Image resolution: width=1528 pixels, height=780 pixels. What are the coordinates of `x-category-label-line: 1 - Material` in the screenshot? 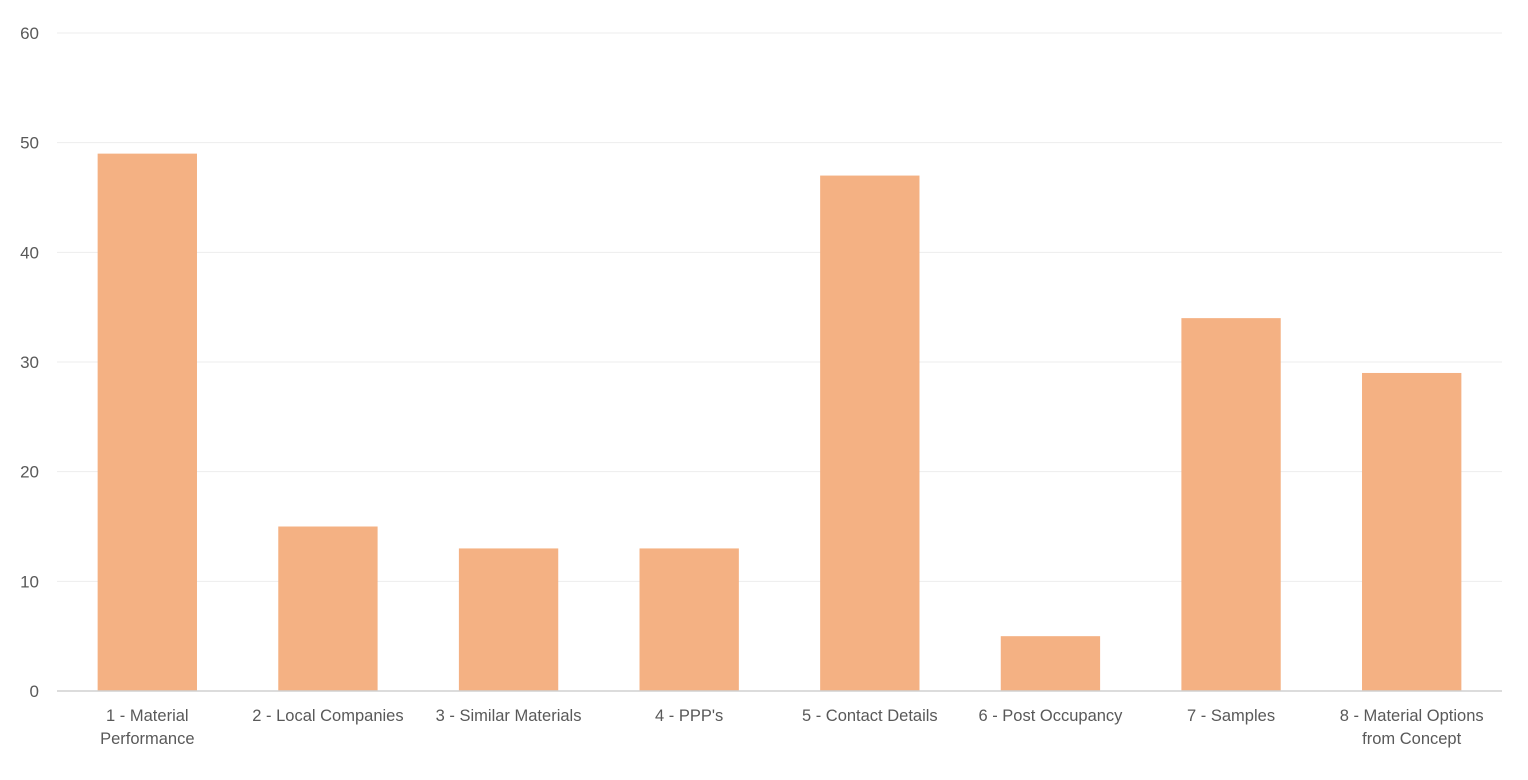 It's located at (147, 716).